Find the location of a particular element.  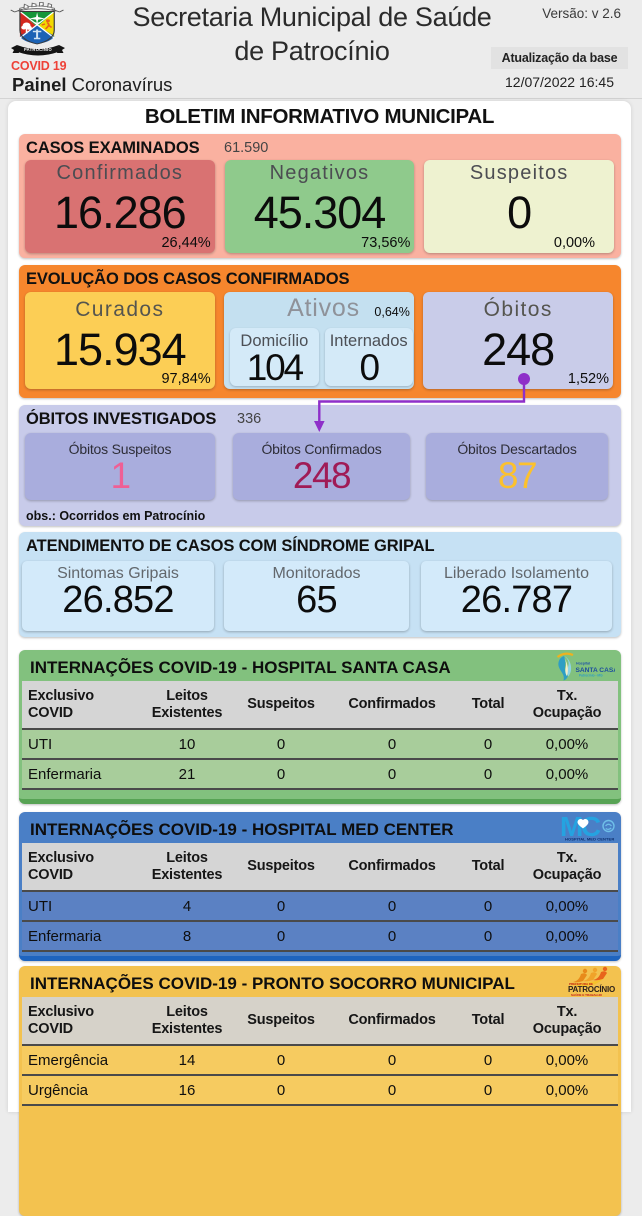

svg-text: PREFEITURA DE is located at coordinates (581, 984).